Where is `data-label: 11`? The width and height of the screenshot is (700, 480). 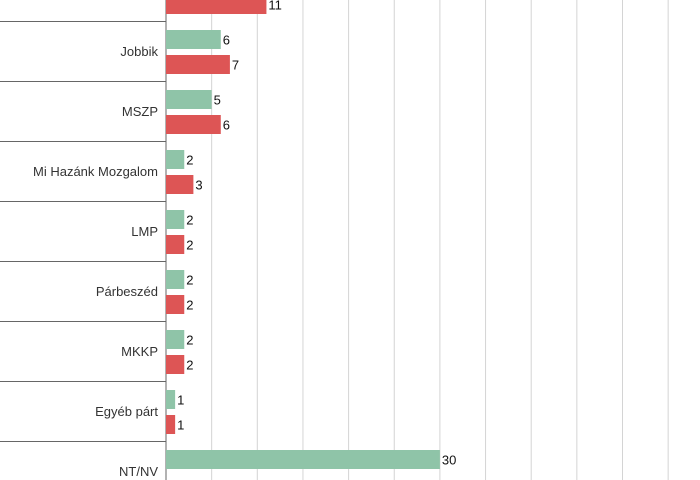
data-label: 11 is located at coordinates (275, 6).